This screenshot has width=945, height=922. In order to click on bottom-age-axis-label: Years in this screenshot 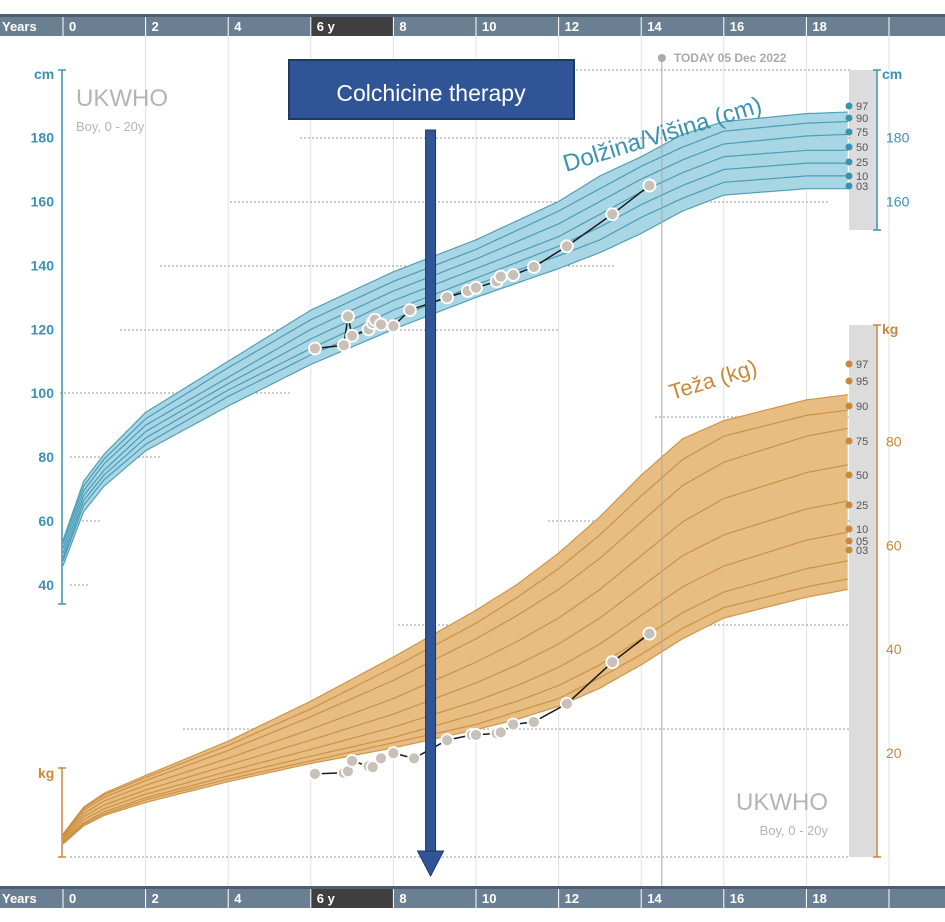, I will do `click(19, 898)`.